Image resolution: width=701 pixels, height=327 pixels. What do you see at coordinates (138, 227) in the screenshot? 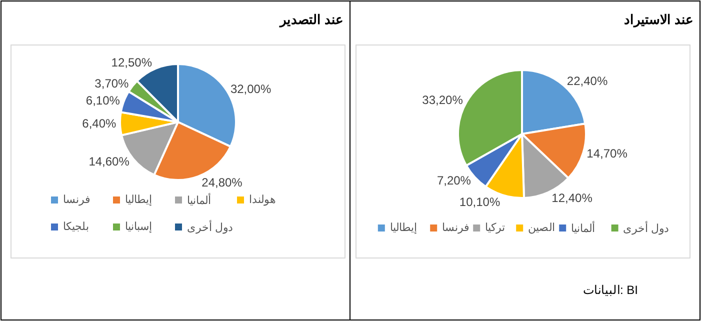
I see `legend-label: إسبانيا` at bounding box center [138, 227].